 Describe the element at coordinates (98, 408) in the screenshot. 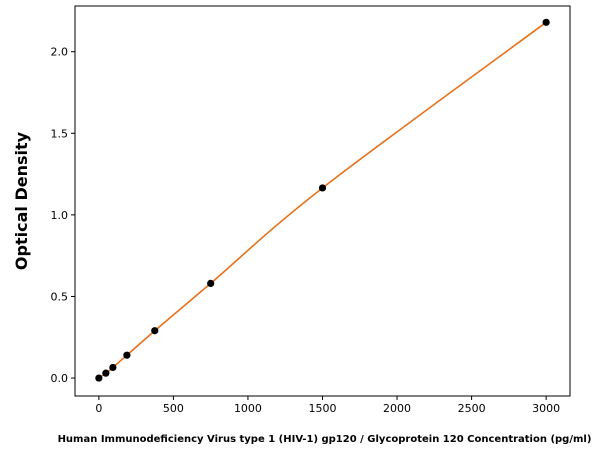

I see `x-tick-label: 0` at that location.